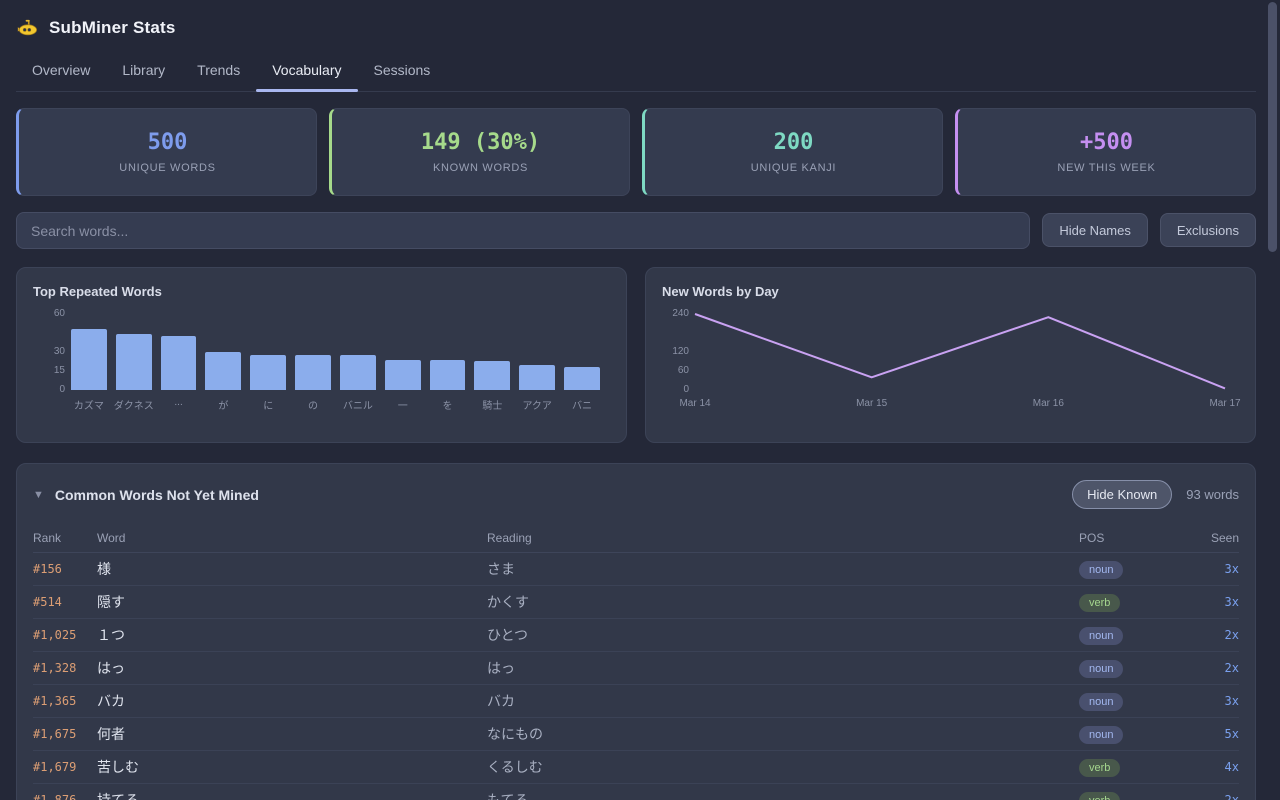 Image resolution: width=1280 pixels, height=800 pixels. Describe the element at coordinates (1106, 168) in the screenshot. I see `stat-label: NEW THIS WEEK` at that location.